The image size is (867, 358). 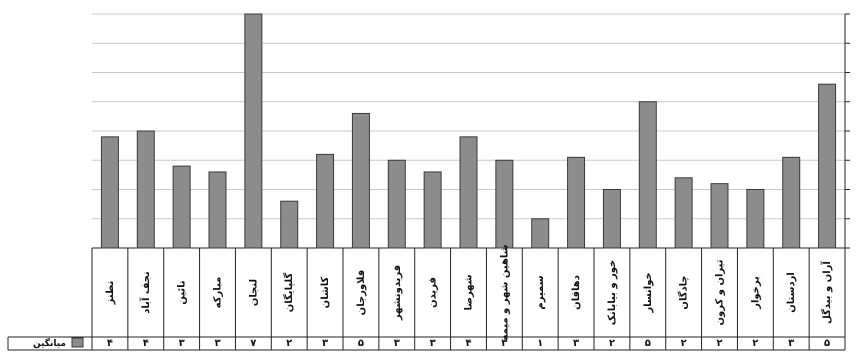 What do you see at coordinates (720, 292) in the screenshot?
I see `category-label: تیران و کرون` at bounding box center [720, 292].